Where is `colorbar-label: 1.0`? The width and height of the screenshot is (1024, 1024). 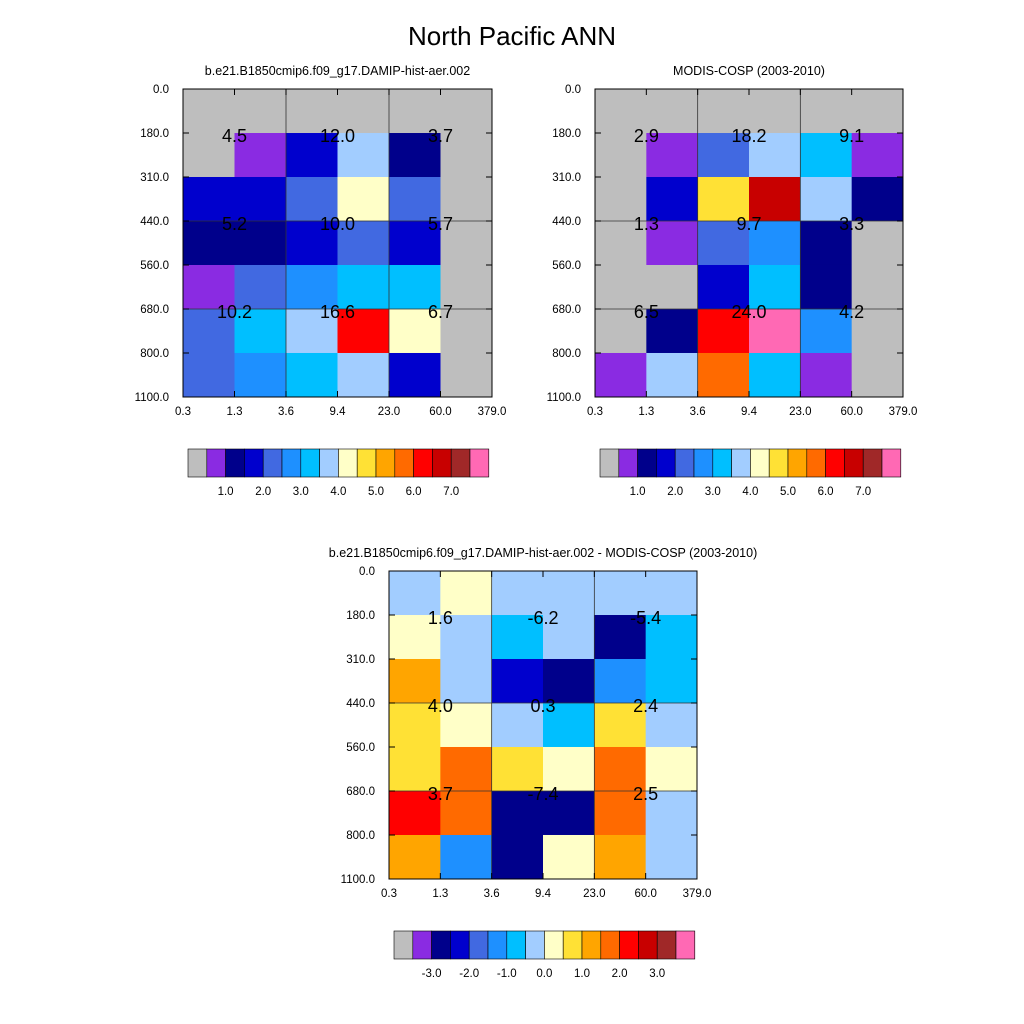 colorbar-label: 1.0 is located at coordinates (582, 974).